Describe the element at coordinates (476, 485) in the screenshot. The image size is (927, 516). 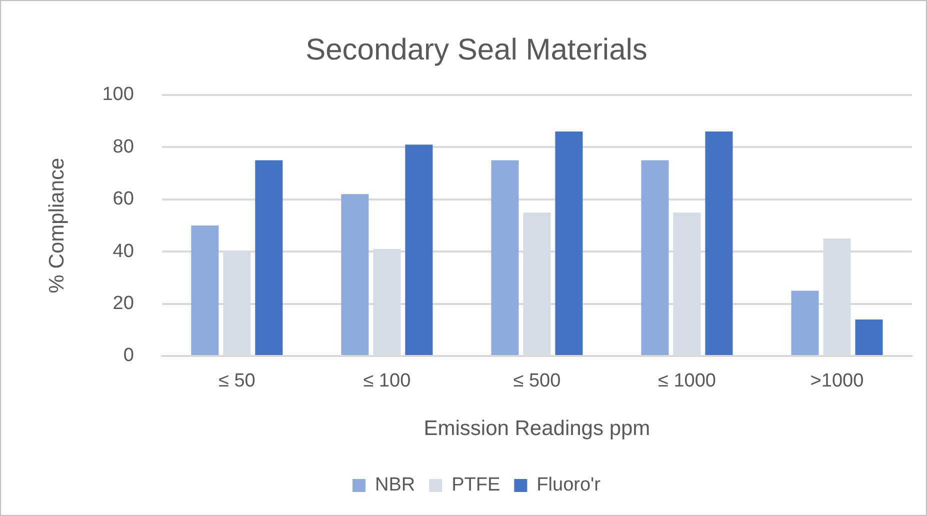
I see `legend-label: PTFE` at that location.